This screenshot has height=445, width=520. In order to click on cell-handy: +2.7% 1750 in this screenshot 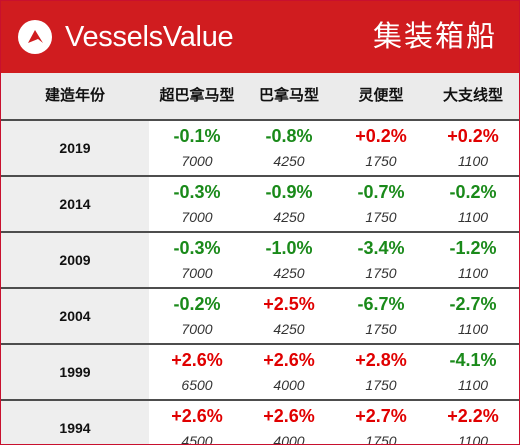, I will do `click(381, 423)`.